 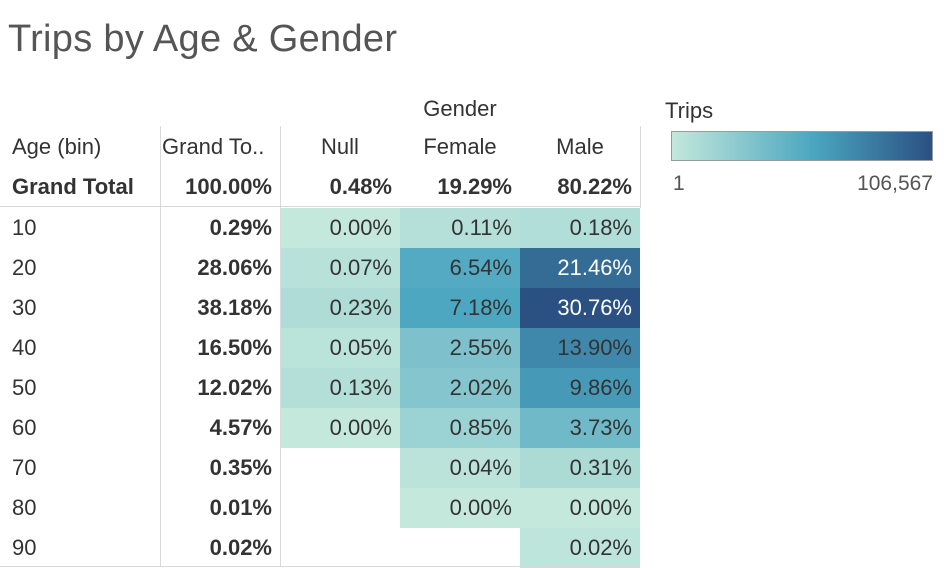 What do you see at coordinates (228, 186) in the screenshot?
I see `grand-total-overall: 100.00%` at bounding box center [228, 186].